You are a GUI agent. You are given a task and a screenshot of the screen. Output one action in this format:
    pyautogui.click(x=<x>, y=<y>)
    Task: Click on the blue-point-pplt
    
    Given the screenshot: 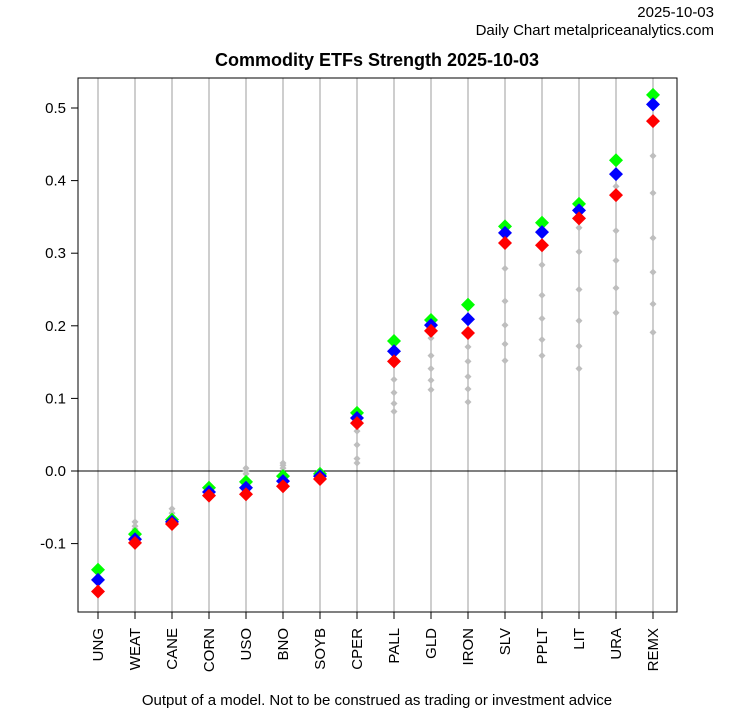 What is the action you would take?
    pyautogui.click(x=542, y=232)
    